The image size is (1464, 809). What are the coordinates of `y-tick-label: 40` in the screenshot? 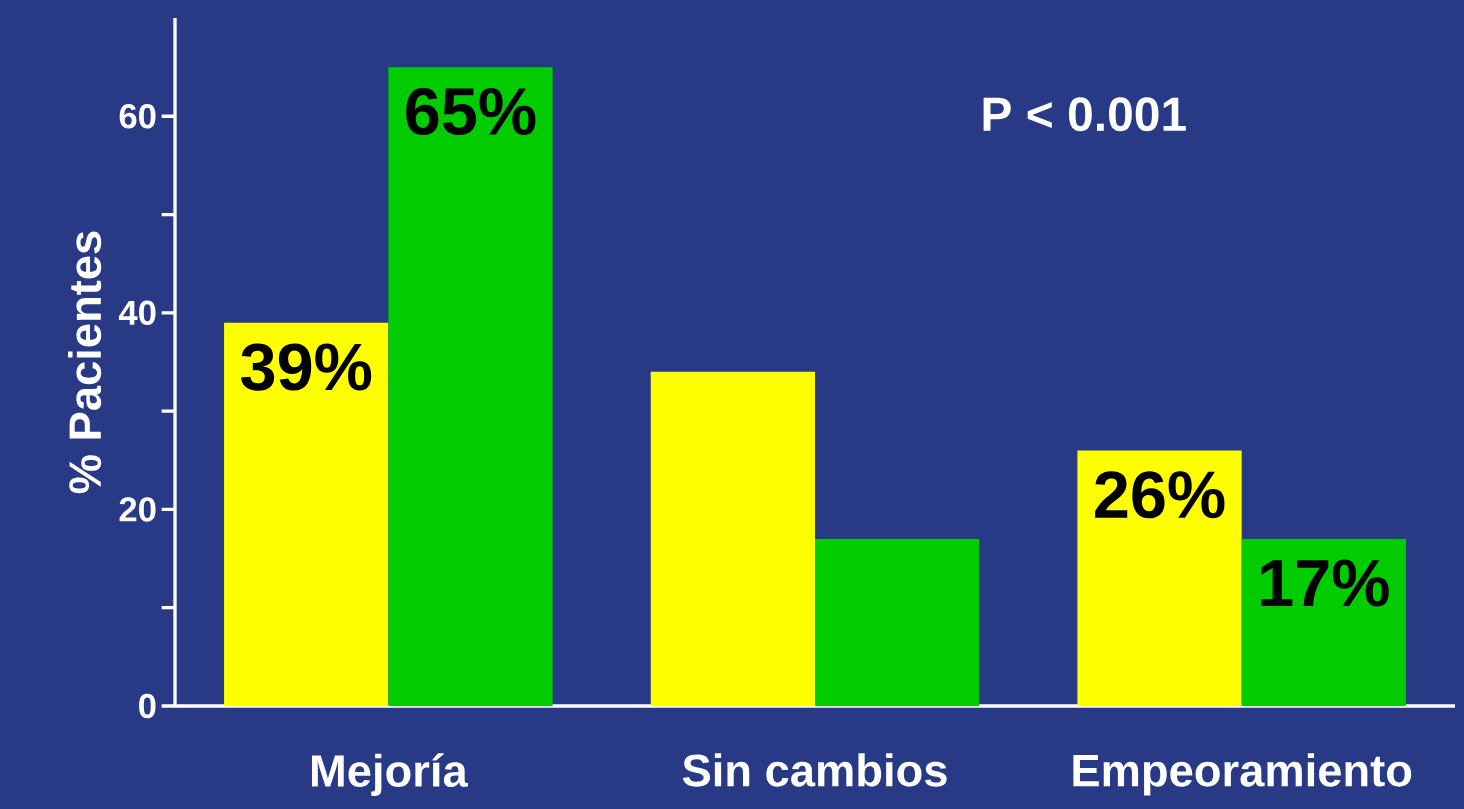 It's located at (137, 313).